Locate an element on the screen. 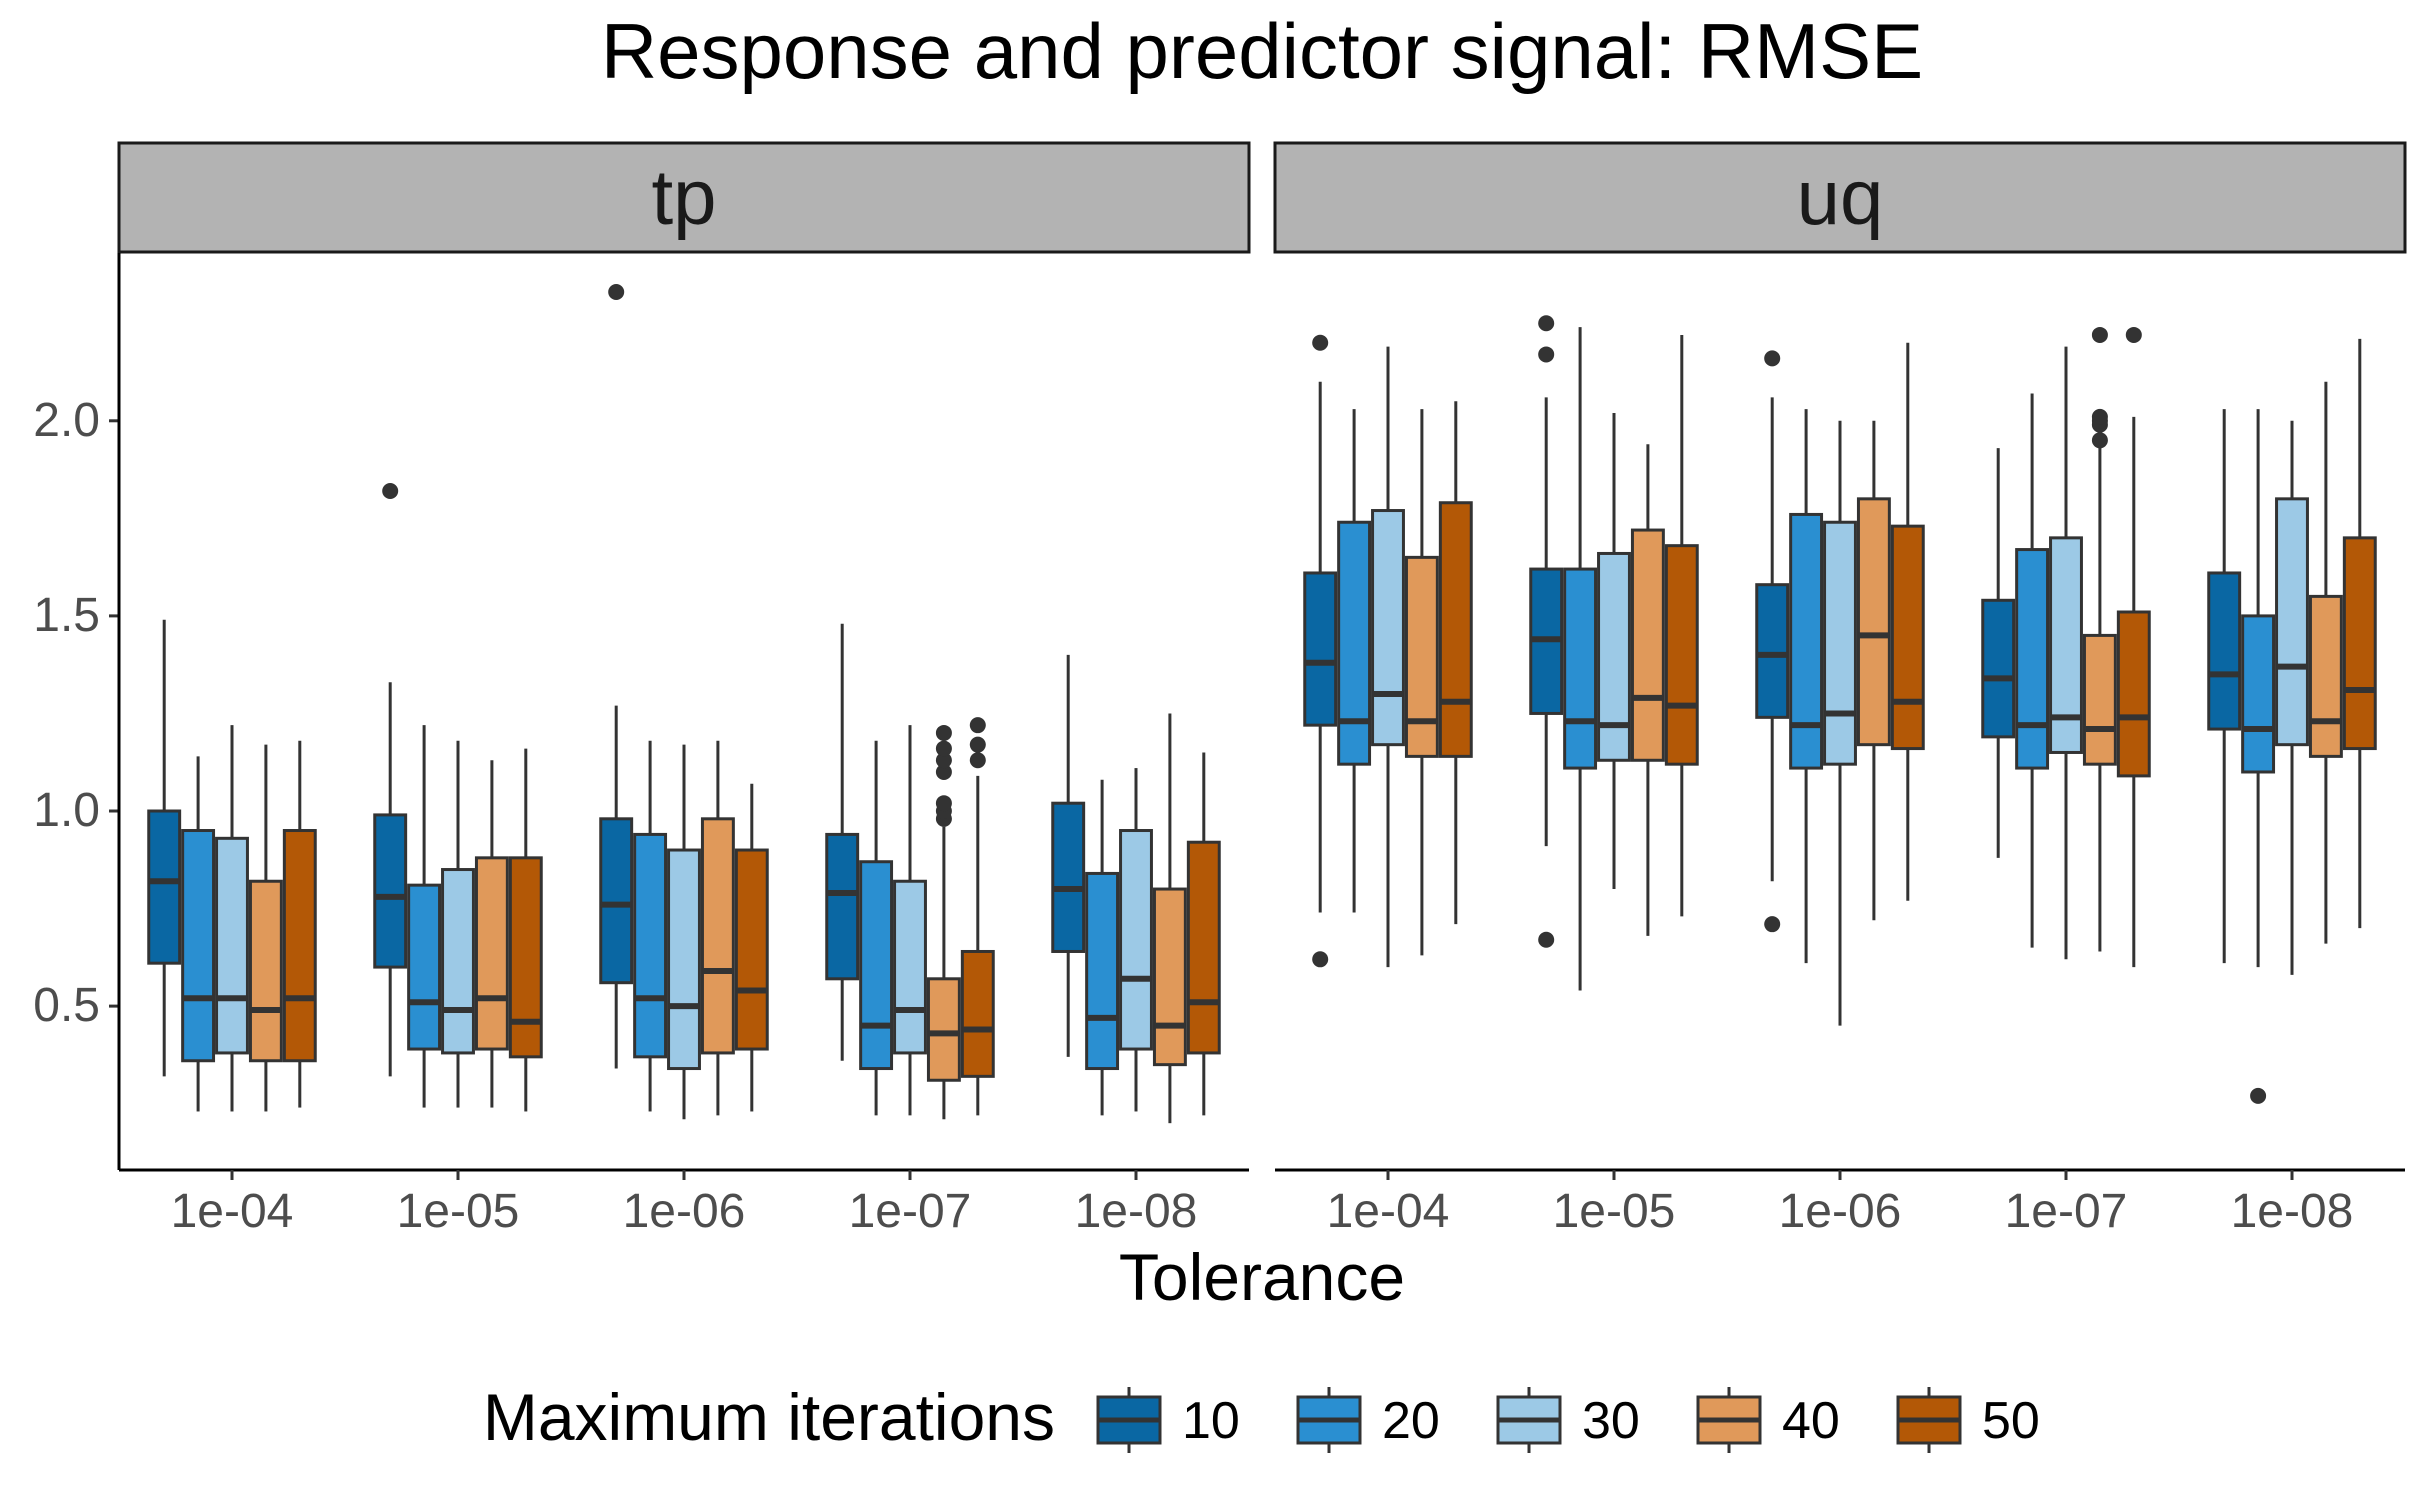  legend-label: 10 is located at coordinates (1211, 1421).